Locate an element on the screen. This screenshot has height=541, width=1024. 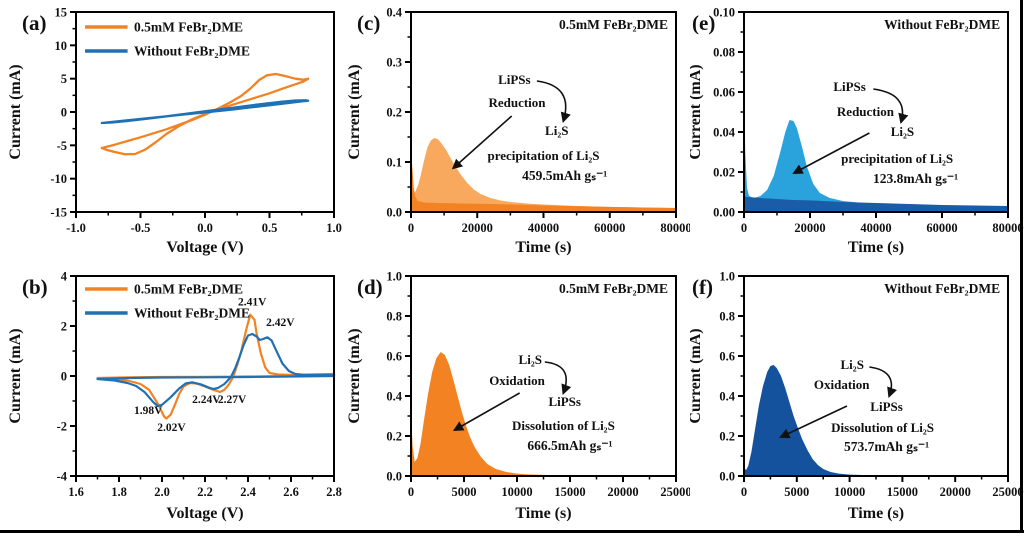
annotation-text: 2.27V is located at coordinates (232, 400).